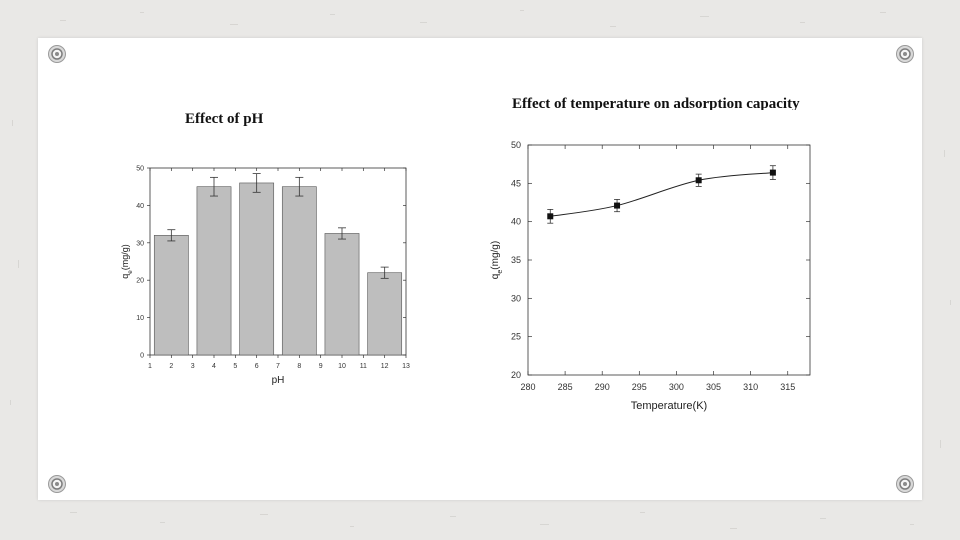 The height and width of the screenshot is (540, 960). Describe the element at coordinates (669, 406) in the screenshot. I see `x-axis-label: Temperature(K)` at that location.